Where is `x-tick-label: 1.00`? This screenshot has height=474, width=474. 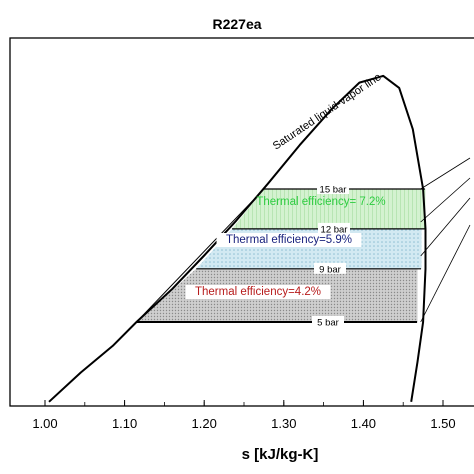
x-tick-label: 1.00 is located at coordinates (44, 423).